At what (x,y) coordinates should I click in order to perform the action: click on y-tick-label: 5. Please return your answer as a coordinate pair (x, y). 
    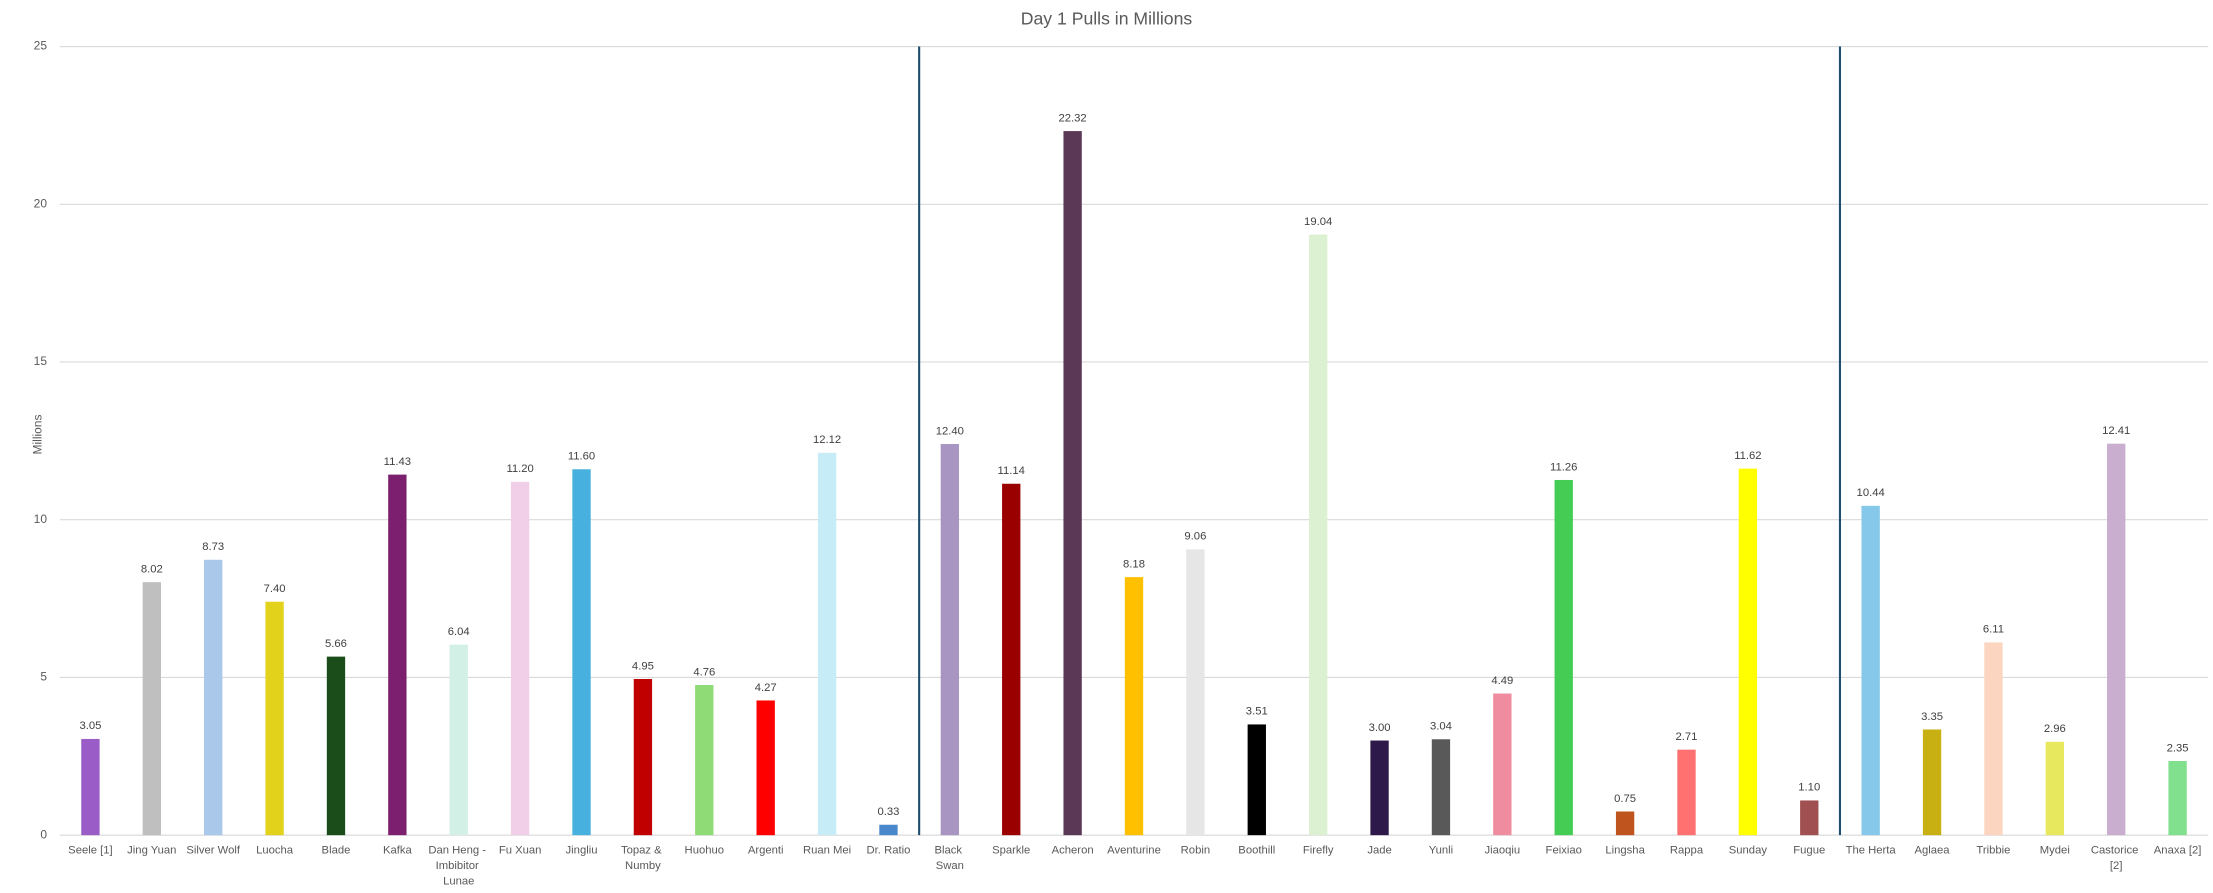
    Looking at the image, I should click on (43, 677).